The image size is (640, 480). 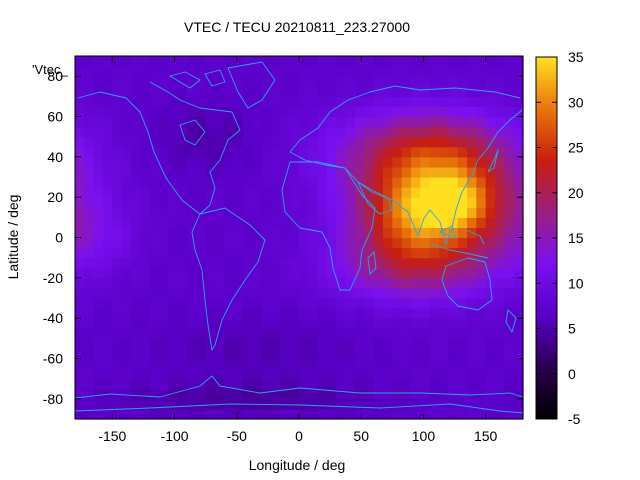 I want to click on x-tick-label: -50, so click(x=237, y=436).